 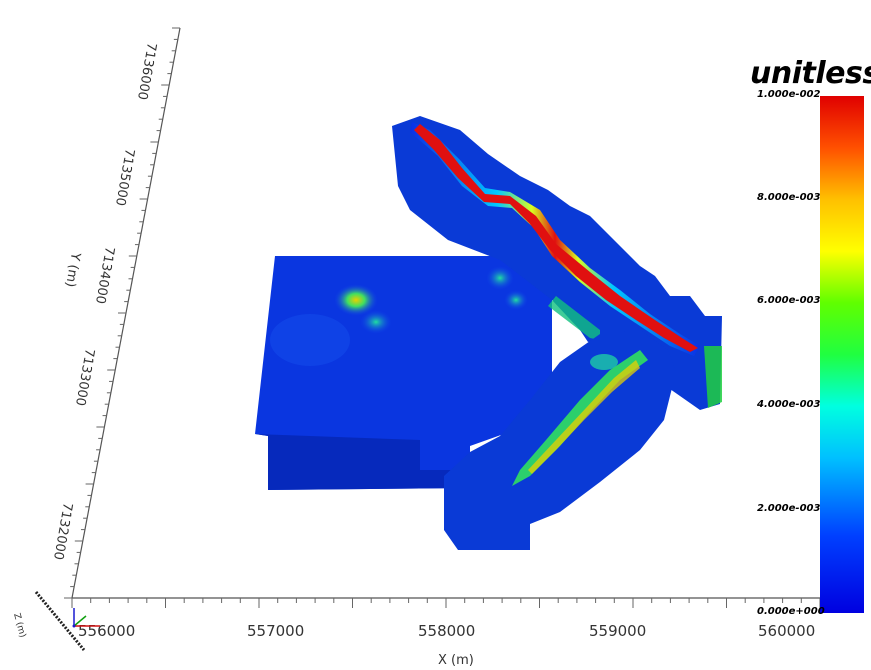 What do you see at coordinates (19, 625) in the screenshot?
I see `z-axis-title: Z (m)` at bounding box center [19, 625].